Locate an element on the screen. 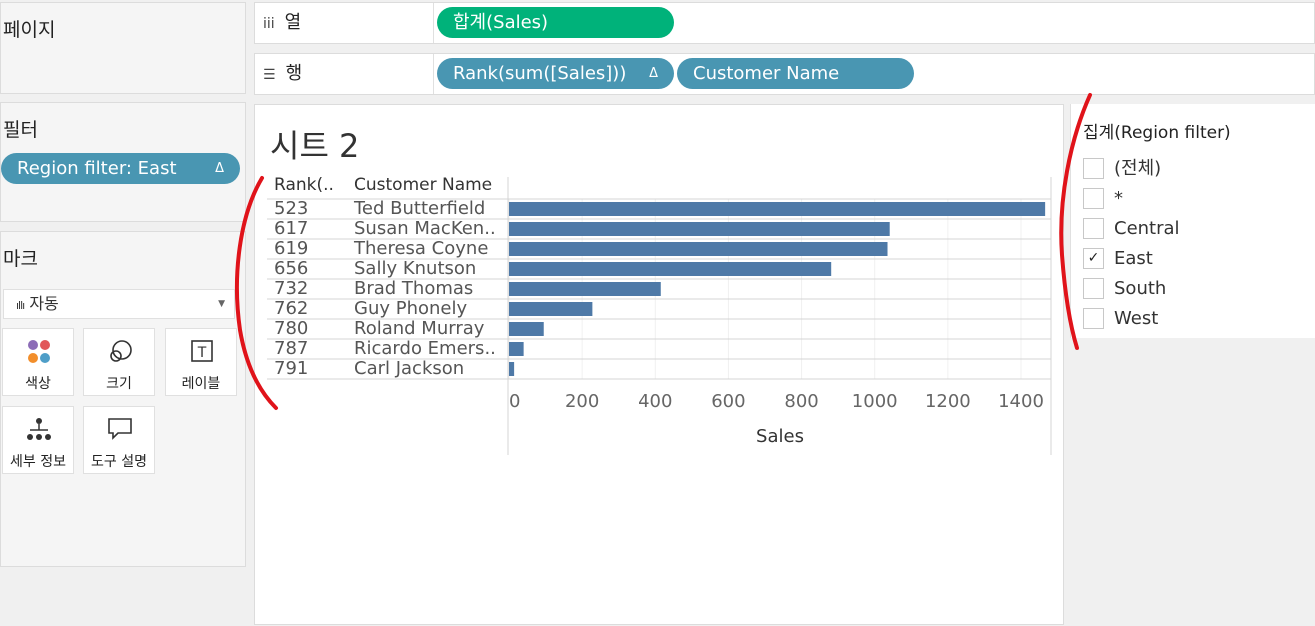 Image resolution: width=1315 pixels, height=626 pixels. region-filter-pill-label: Region filter: East is located at coordinates (97, 168).